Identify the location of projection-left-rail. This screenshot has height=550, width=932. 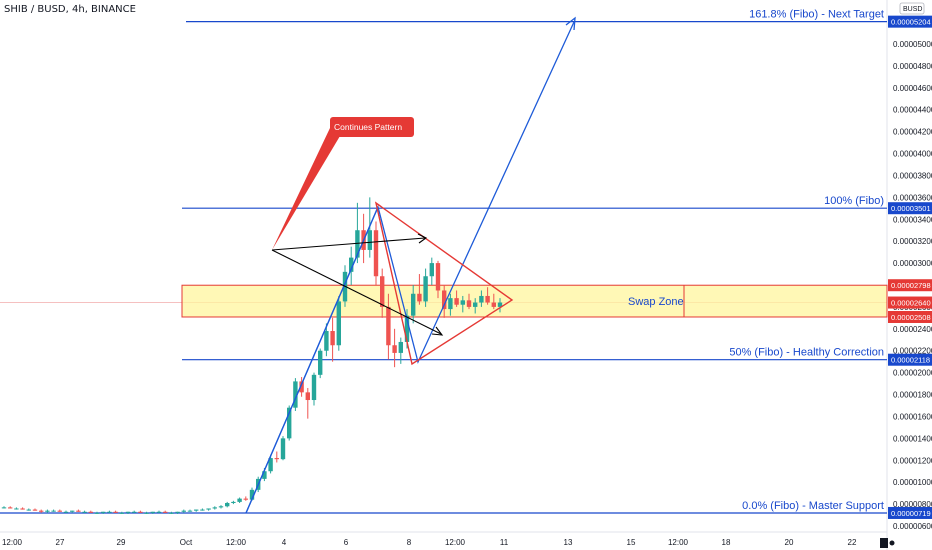
(312, 360).